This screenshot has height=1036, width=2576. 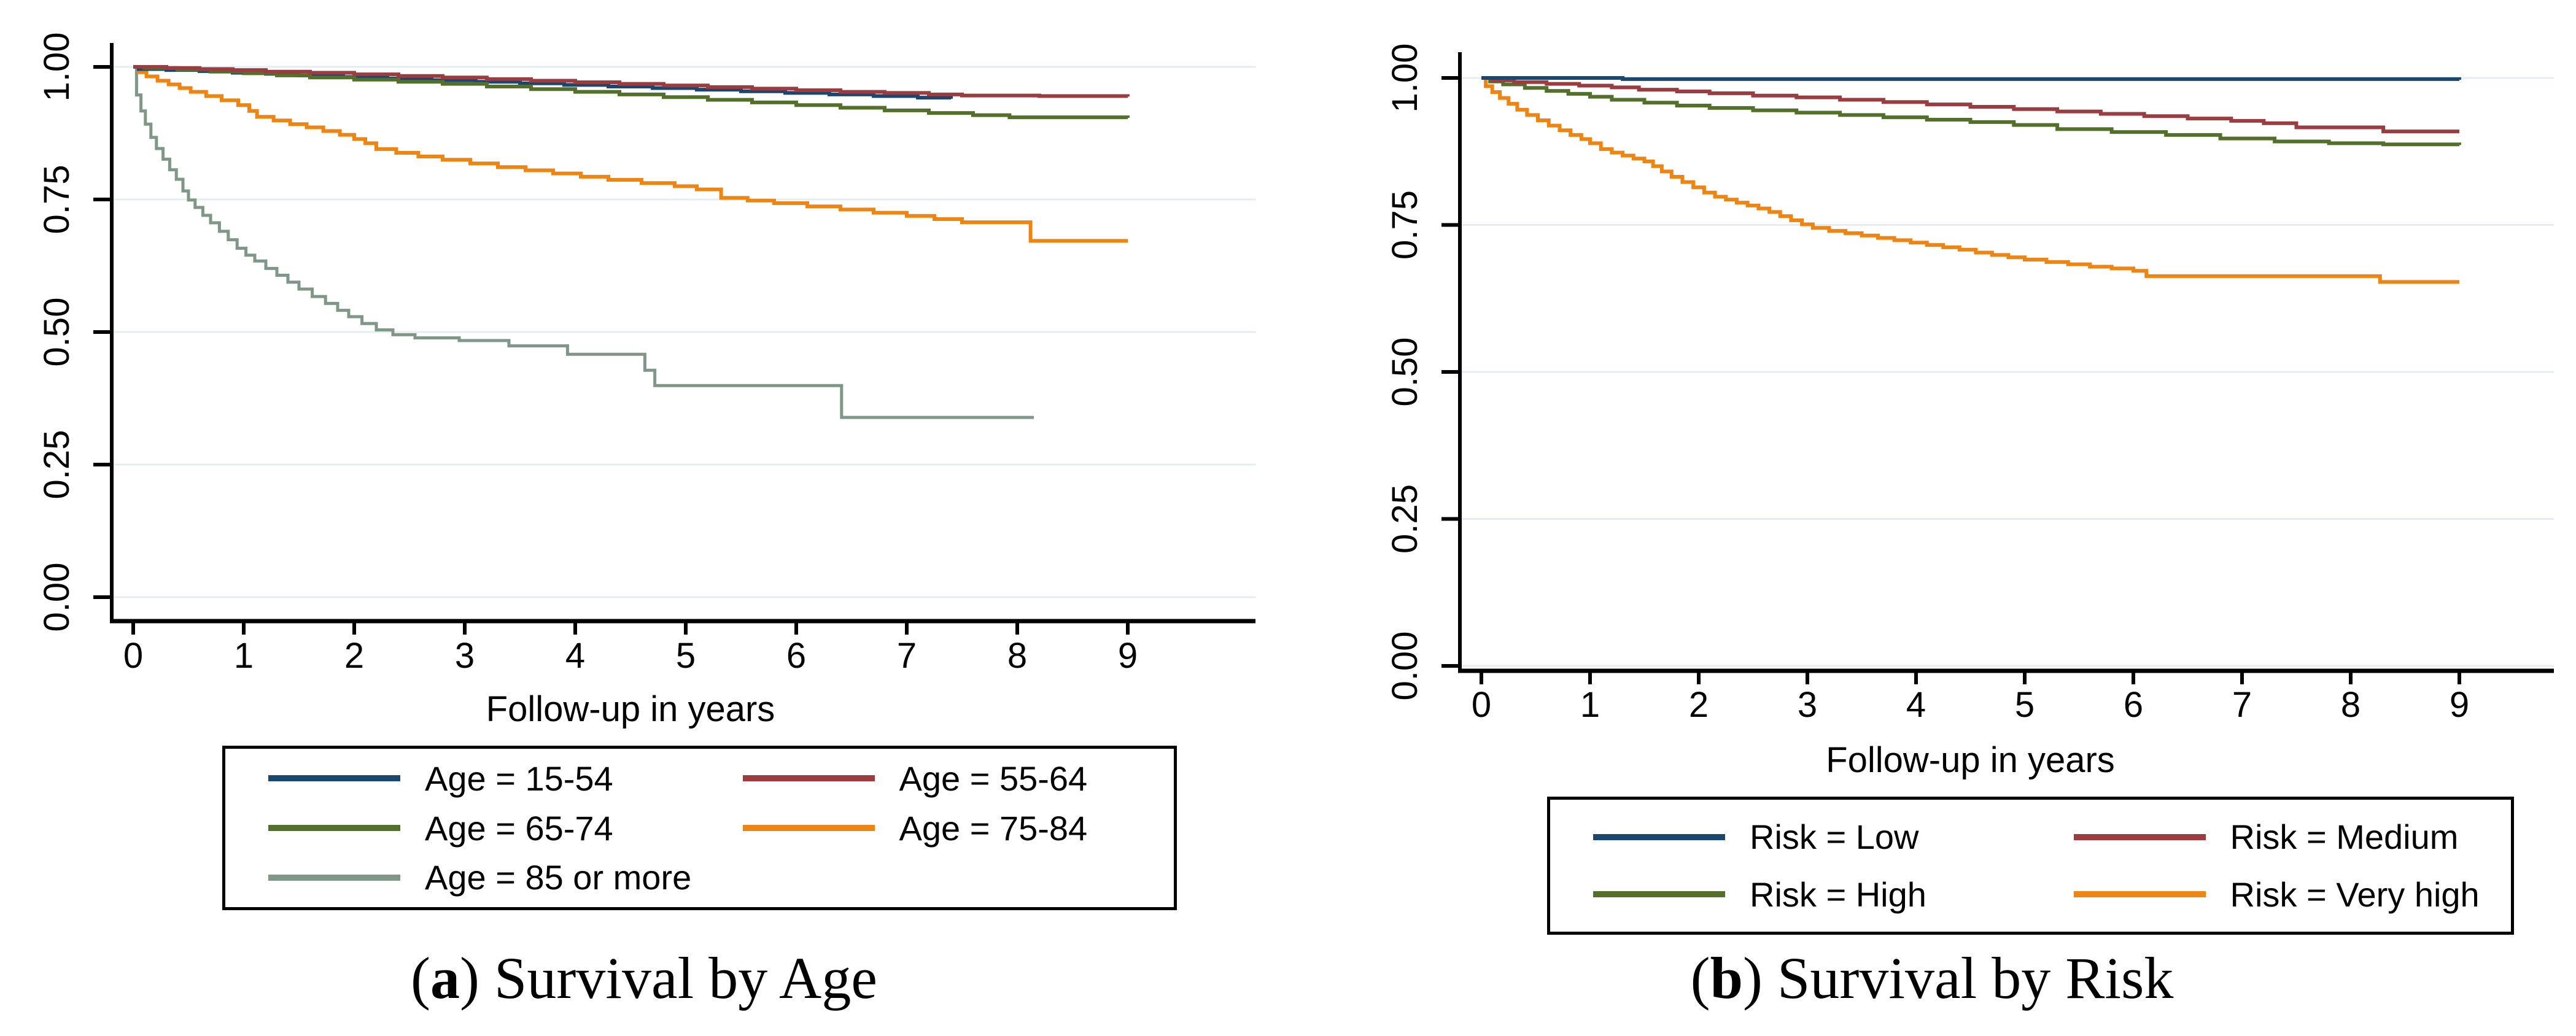 I want to click on caption-letter-b: b, so click(x=1726, y=978).